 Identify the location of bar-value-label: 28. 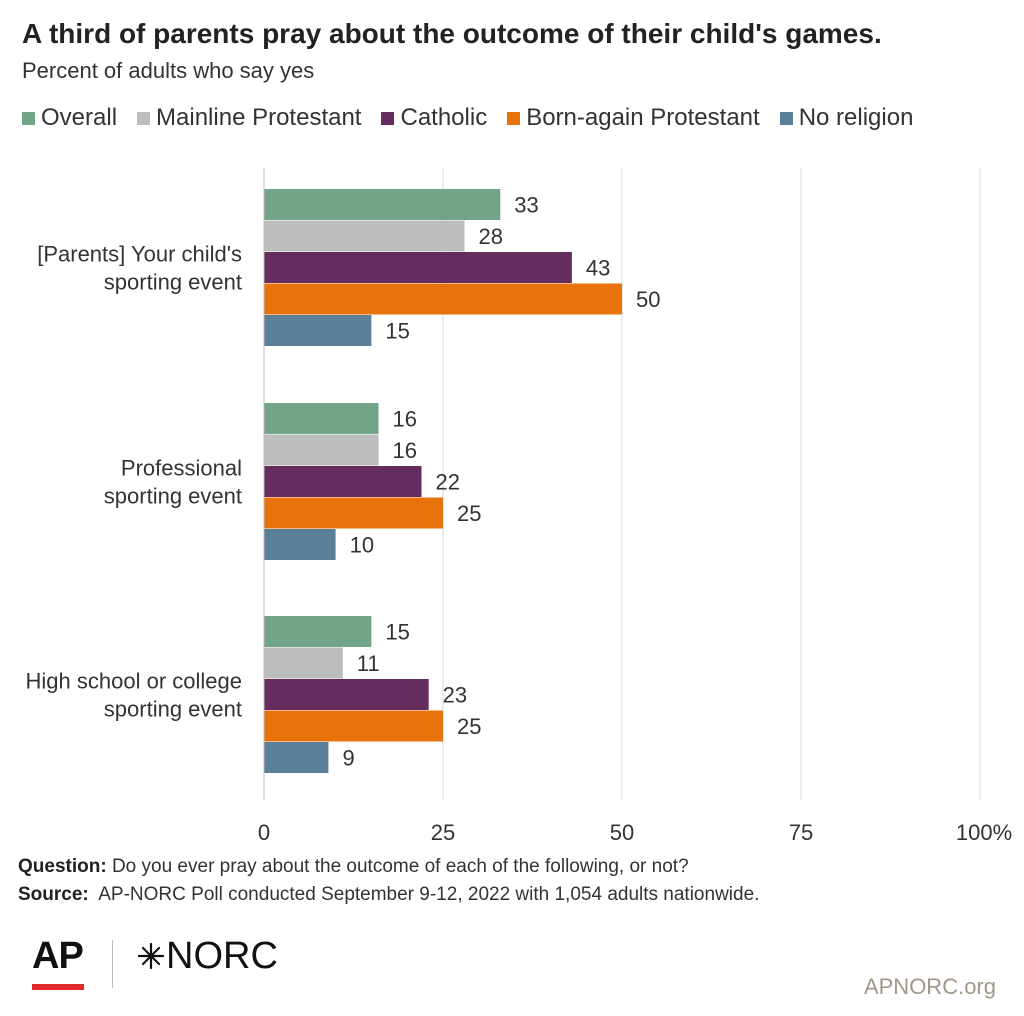
(490, 236).